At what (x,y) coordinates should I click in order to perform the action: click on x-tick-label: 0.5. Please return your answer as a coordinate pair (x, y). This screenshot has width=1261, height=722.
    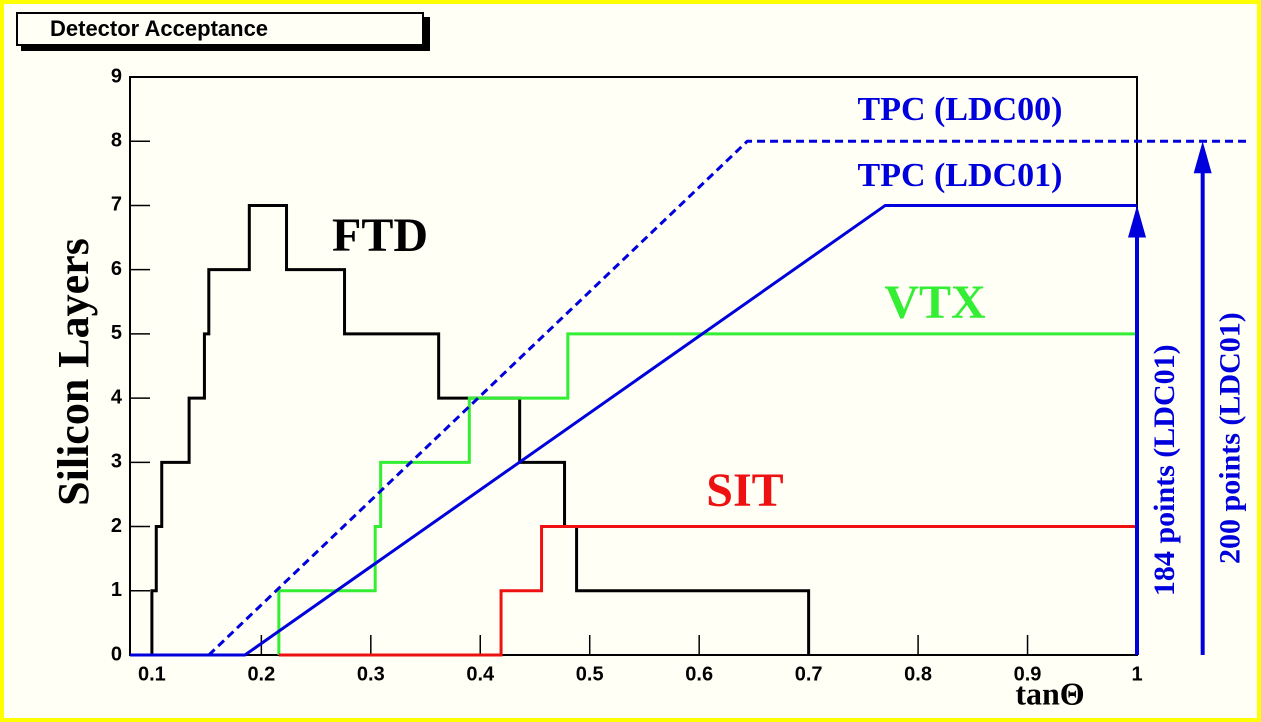
    Looking at the image, I should click on (590, 674).